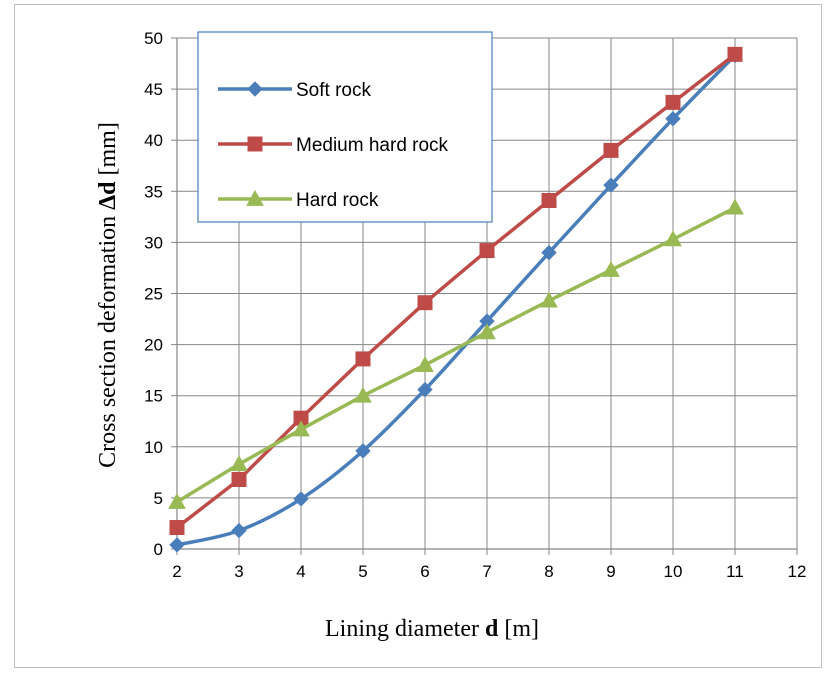  I want to click on x-tick-label: 12, so click(797, 571).